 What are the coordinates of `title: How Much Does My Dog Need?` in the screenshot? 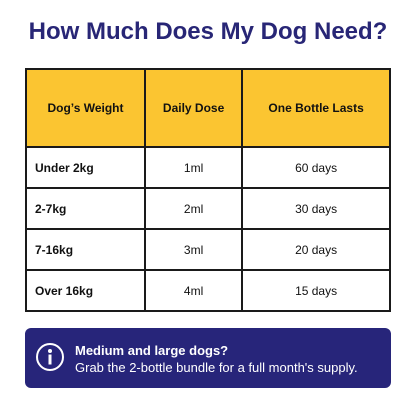 It's located at (208, 31).